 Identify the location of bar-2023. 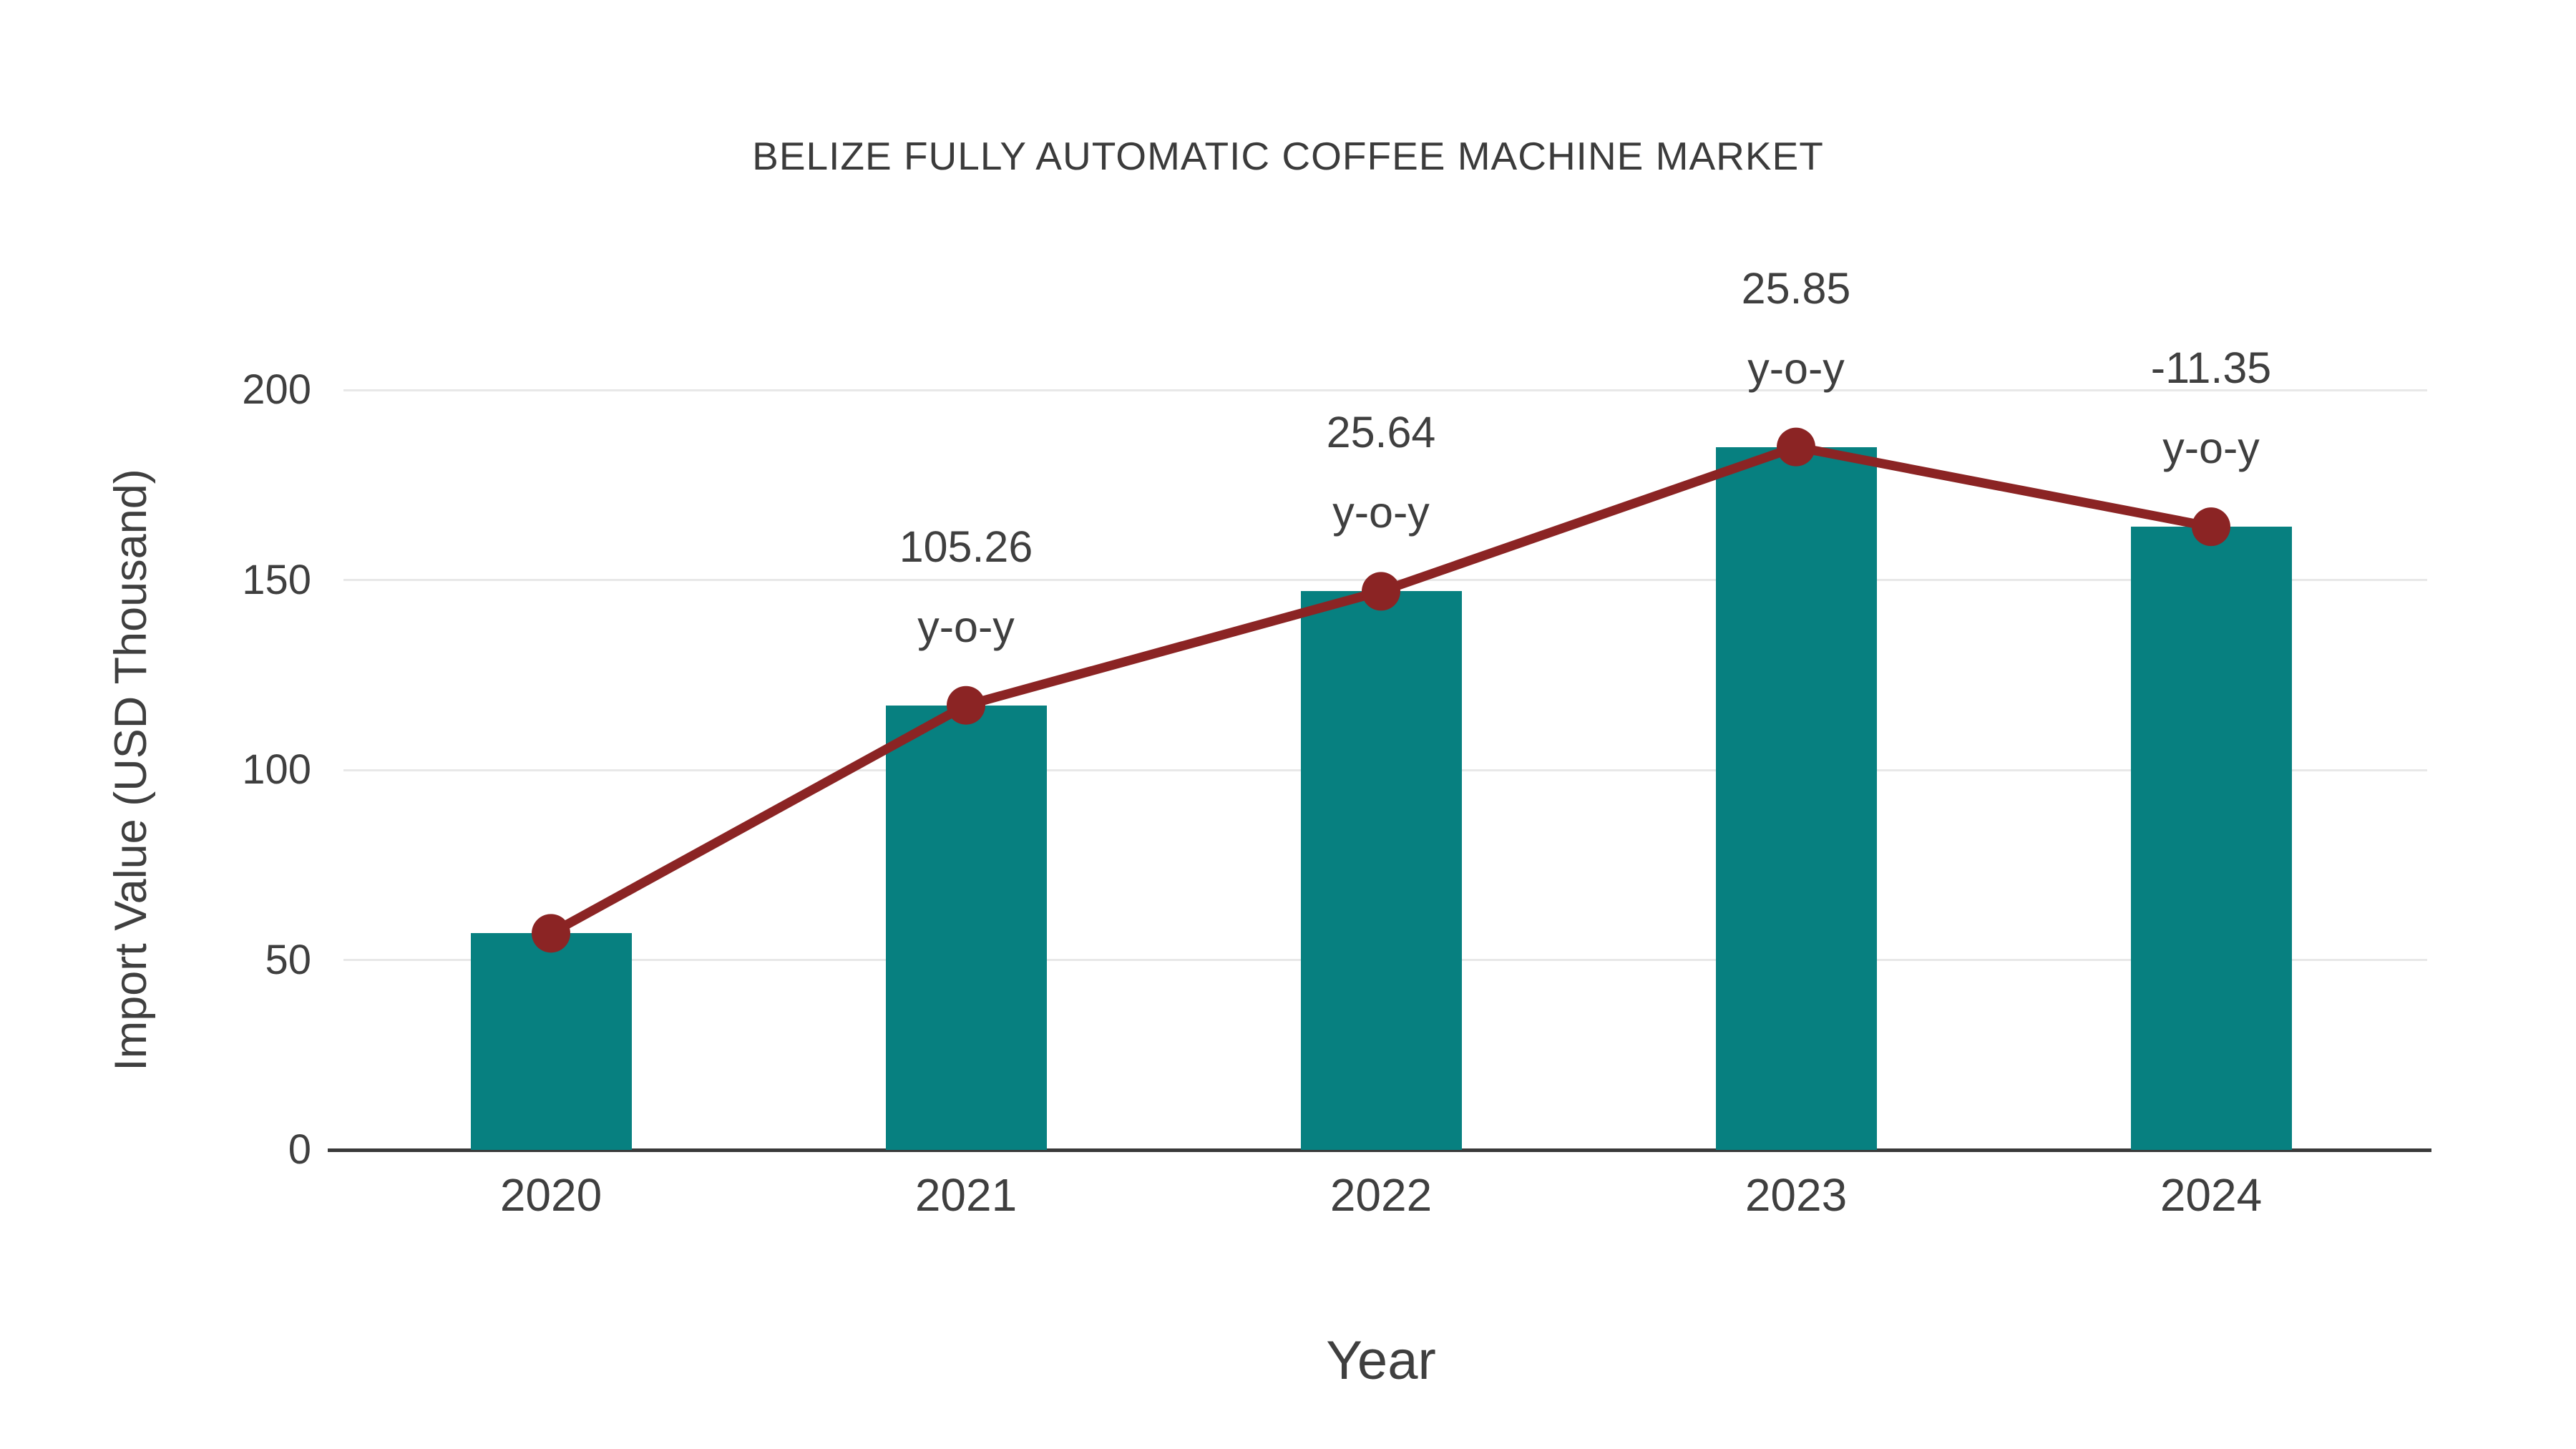
(1796, 798).